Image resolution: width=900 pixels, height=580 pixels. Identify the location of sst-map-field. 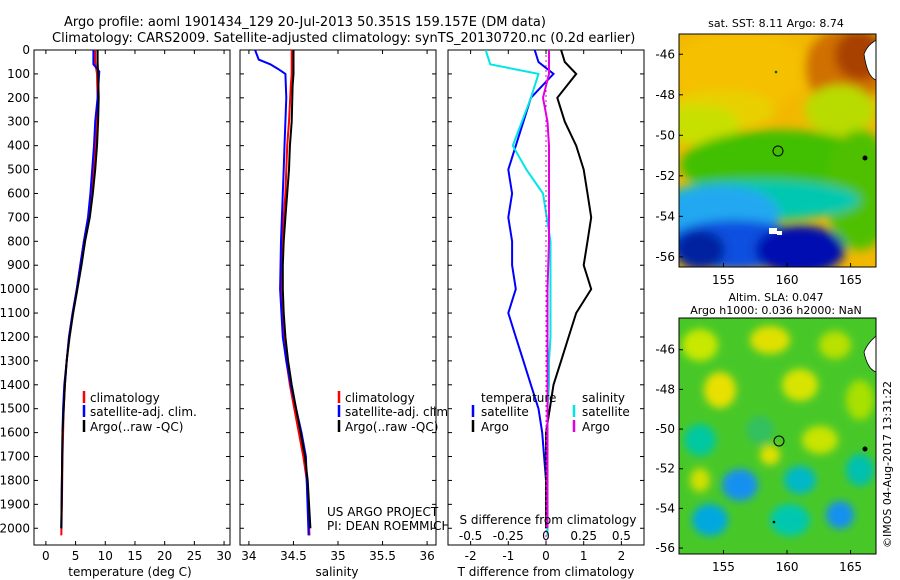
(777, 150).